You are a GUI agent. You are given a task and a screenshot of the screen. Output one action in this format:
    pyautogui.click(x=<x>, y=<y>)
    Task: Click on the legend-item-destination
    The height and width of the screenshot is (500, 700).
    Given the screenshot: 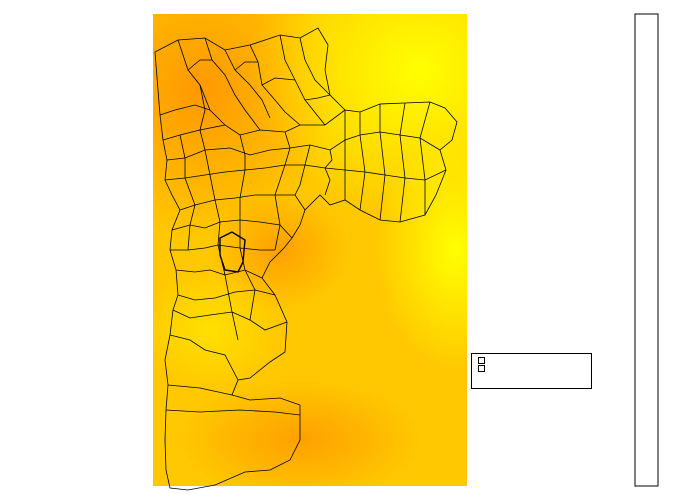 What is the action you would take?
    pyautogui.click(x=534, y=368)
    